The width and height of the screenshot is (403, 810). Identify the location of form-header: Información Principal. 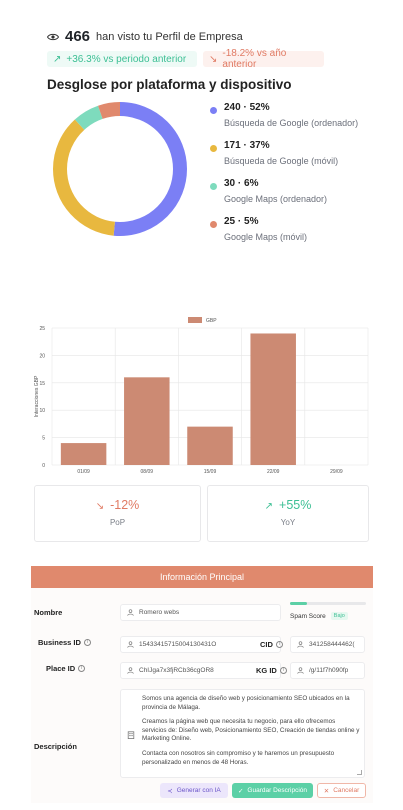
(202, 577).